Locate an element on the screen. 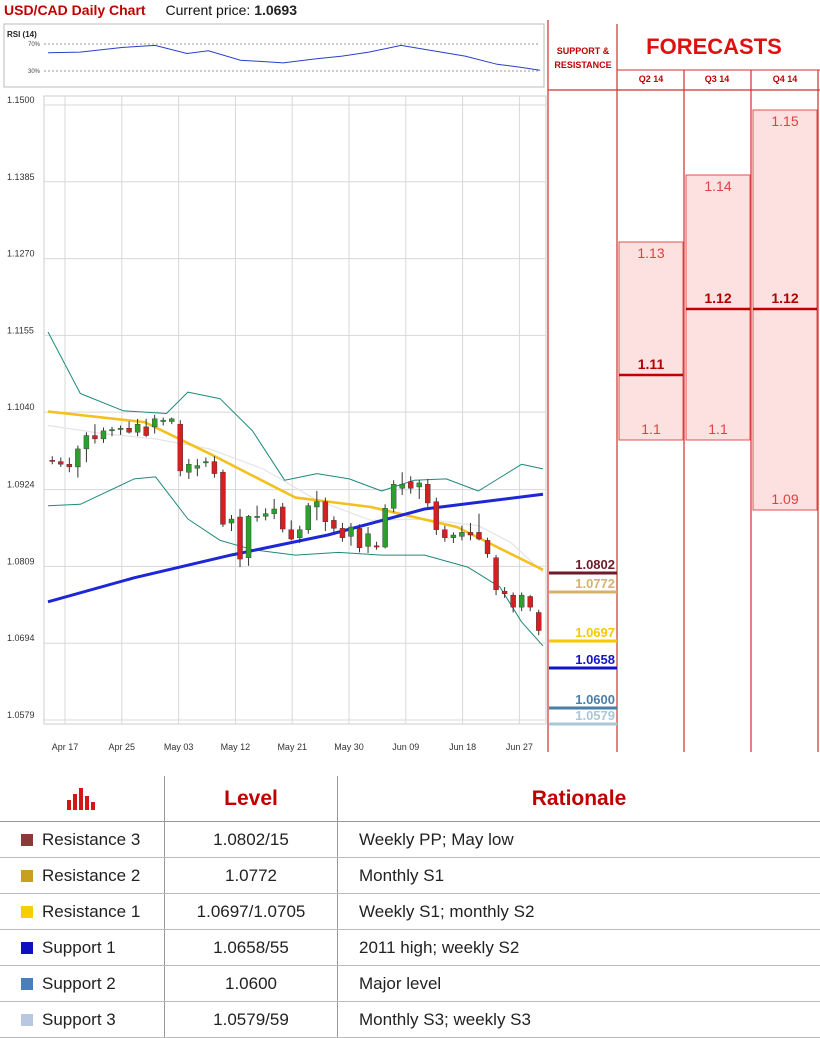  forecast-range-box is located at coordinates (651, 341).